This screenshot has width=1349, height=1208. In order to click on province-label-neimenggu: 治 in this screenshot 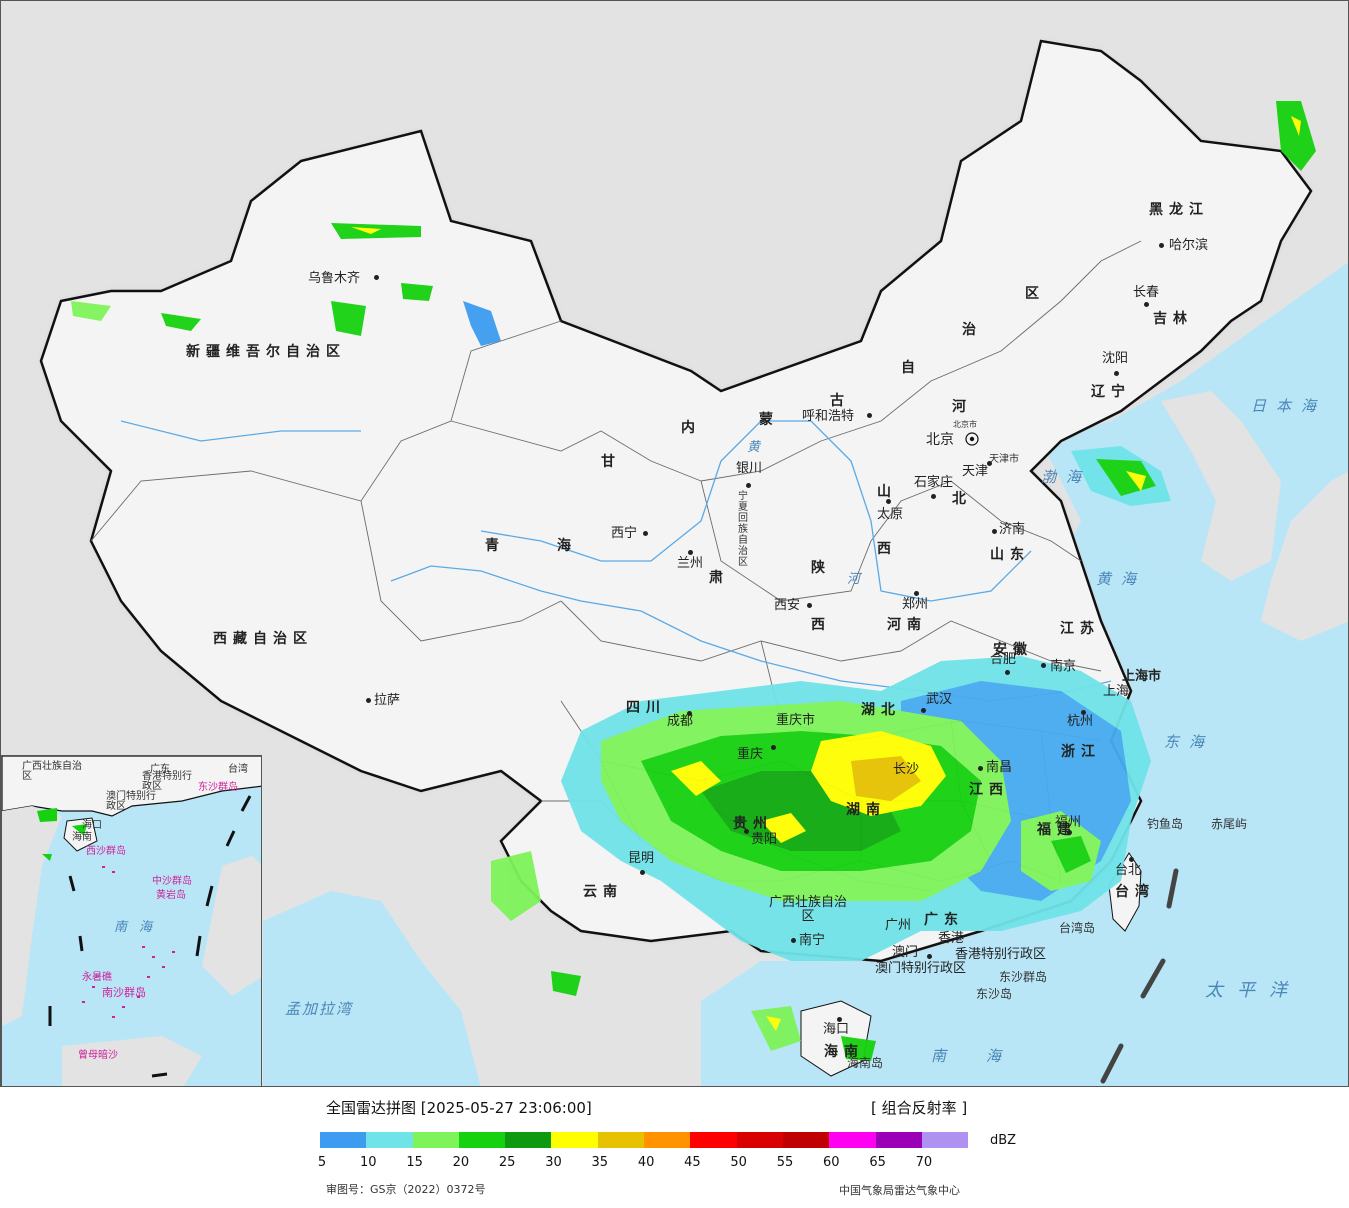, I will do `click(972, 330)`.